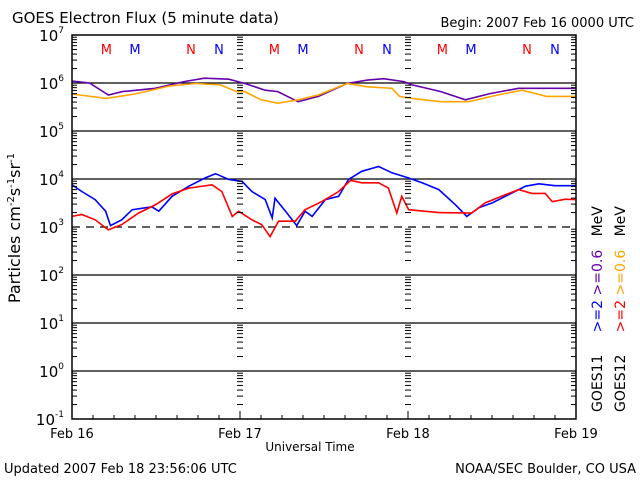 This screenshot has width=640, height=480. What do you see at coordinates (51, 35) in the screenshot?
I see `y-tick-label: 10⁷` at bounding box center [51, 35].